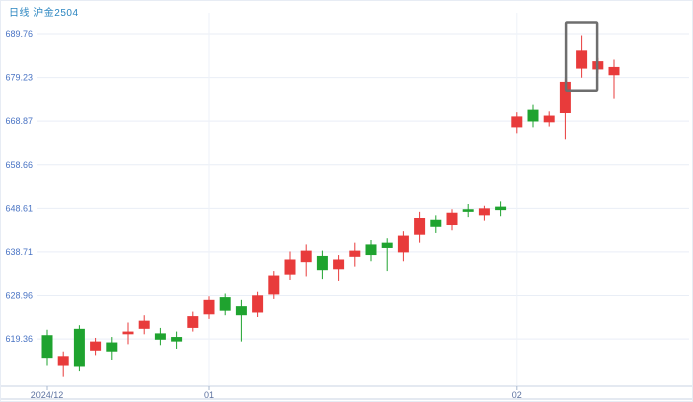 This screenshot has height=402, width=693. I want to click on x-axis-tick-label: 2024/12, so click(47, 395).